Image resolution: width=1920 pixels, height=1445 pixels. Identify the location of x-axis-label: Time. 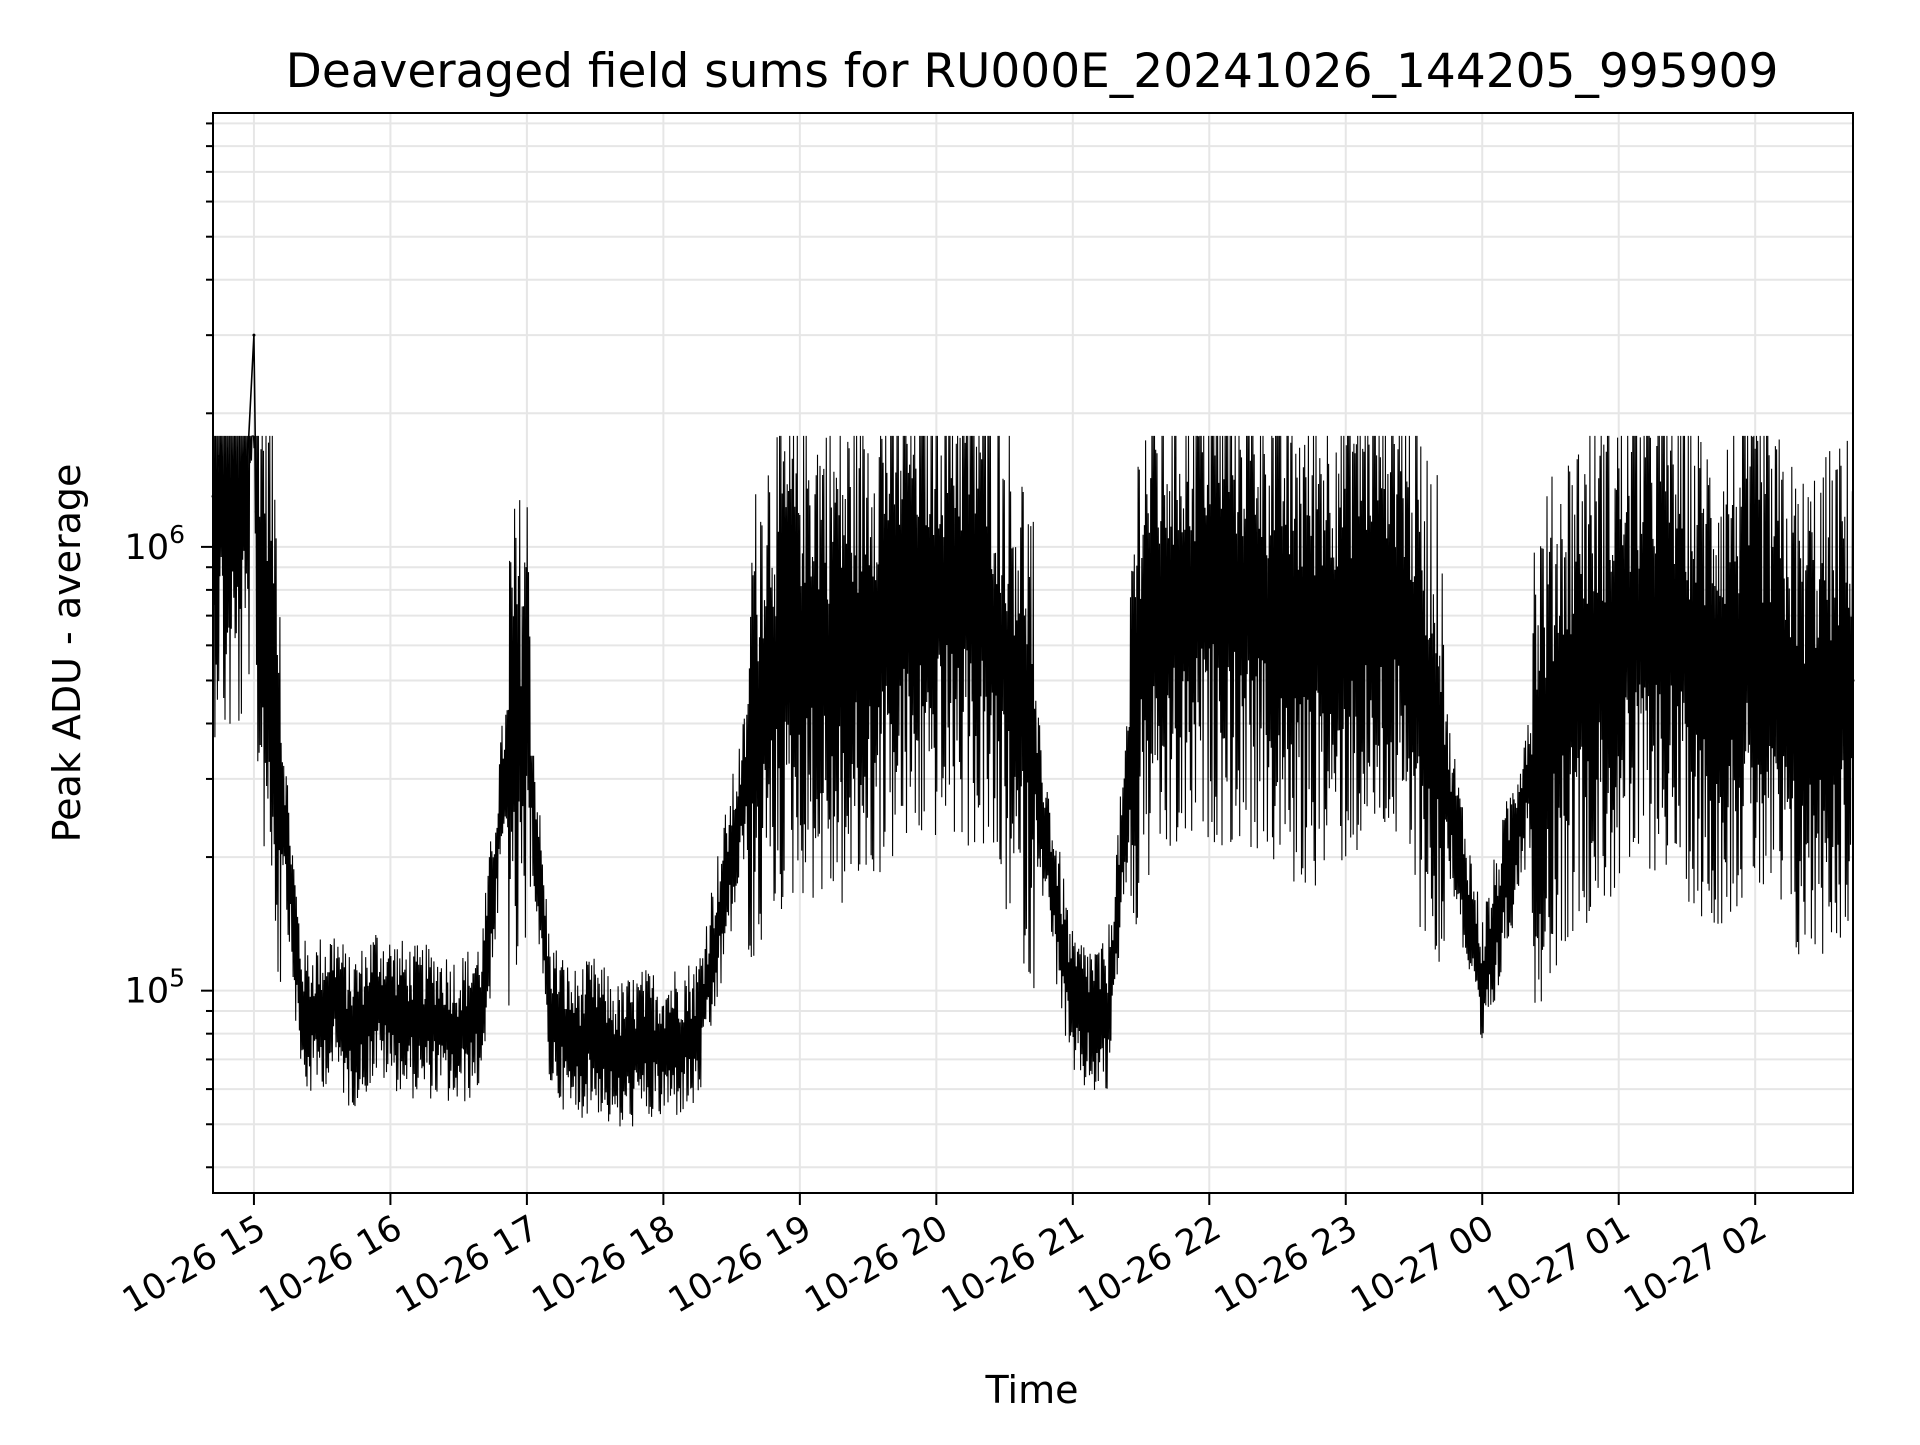
(1032, 1390).